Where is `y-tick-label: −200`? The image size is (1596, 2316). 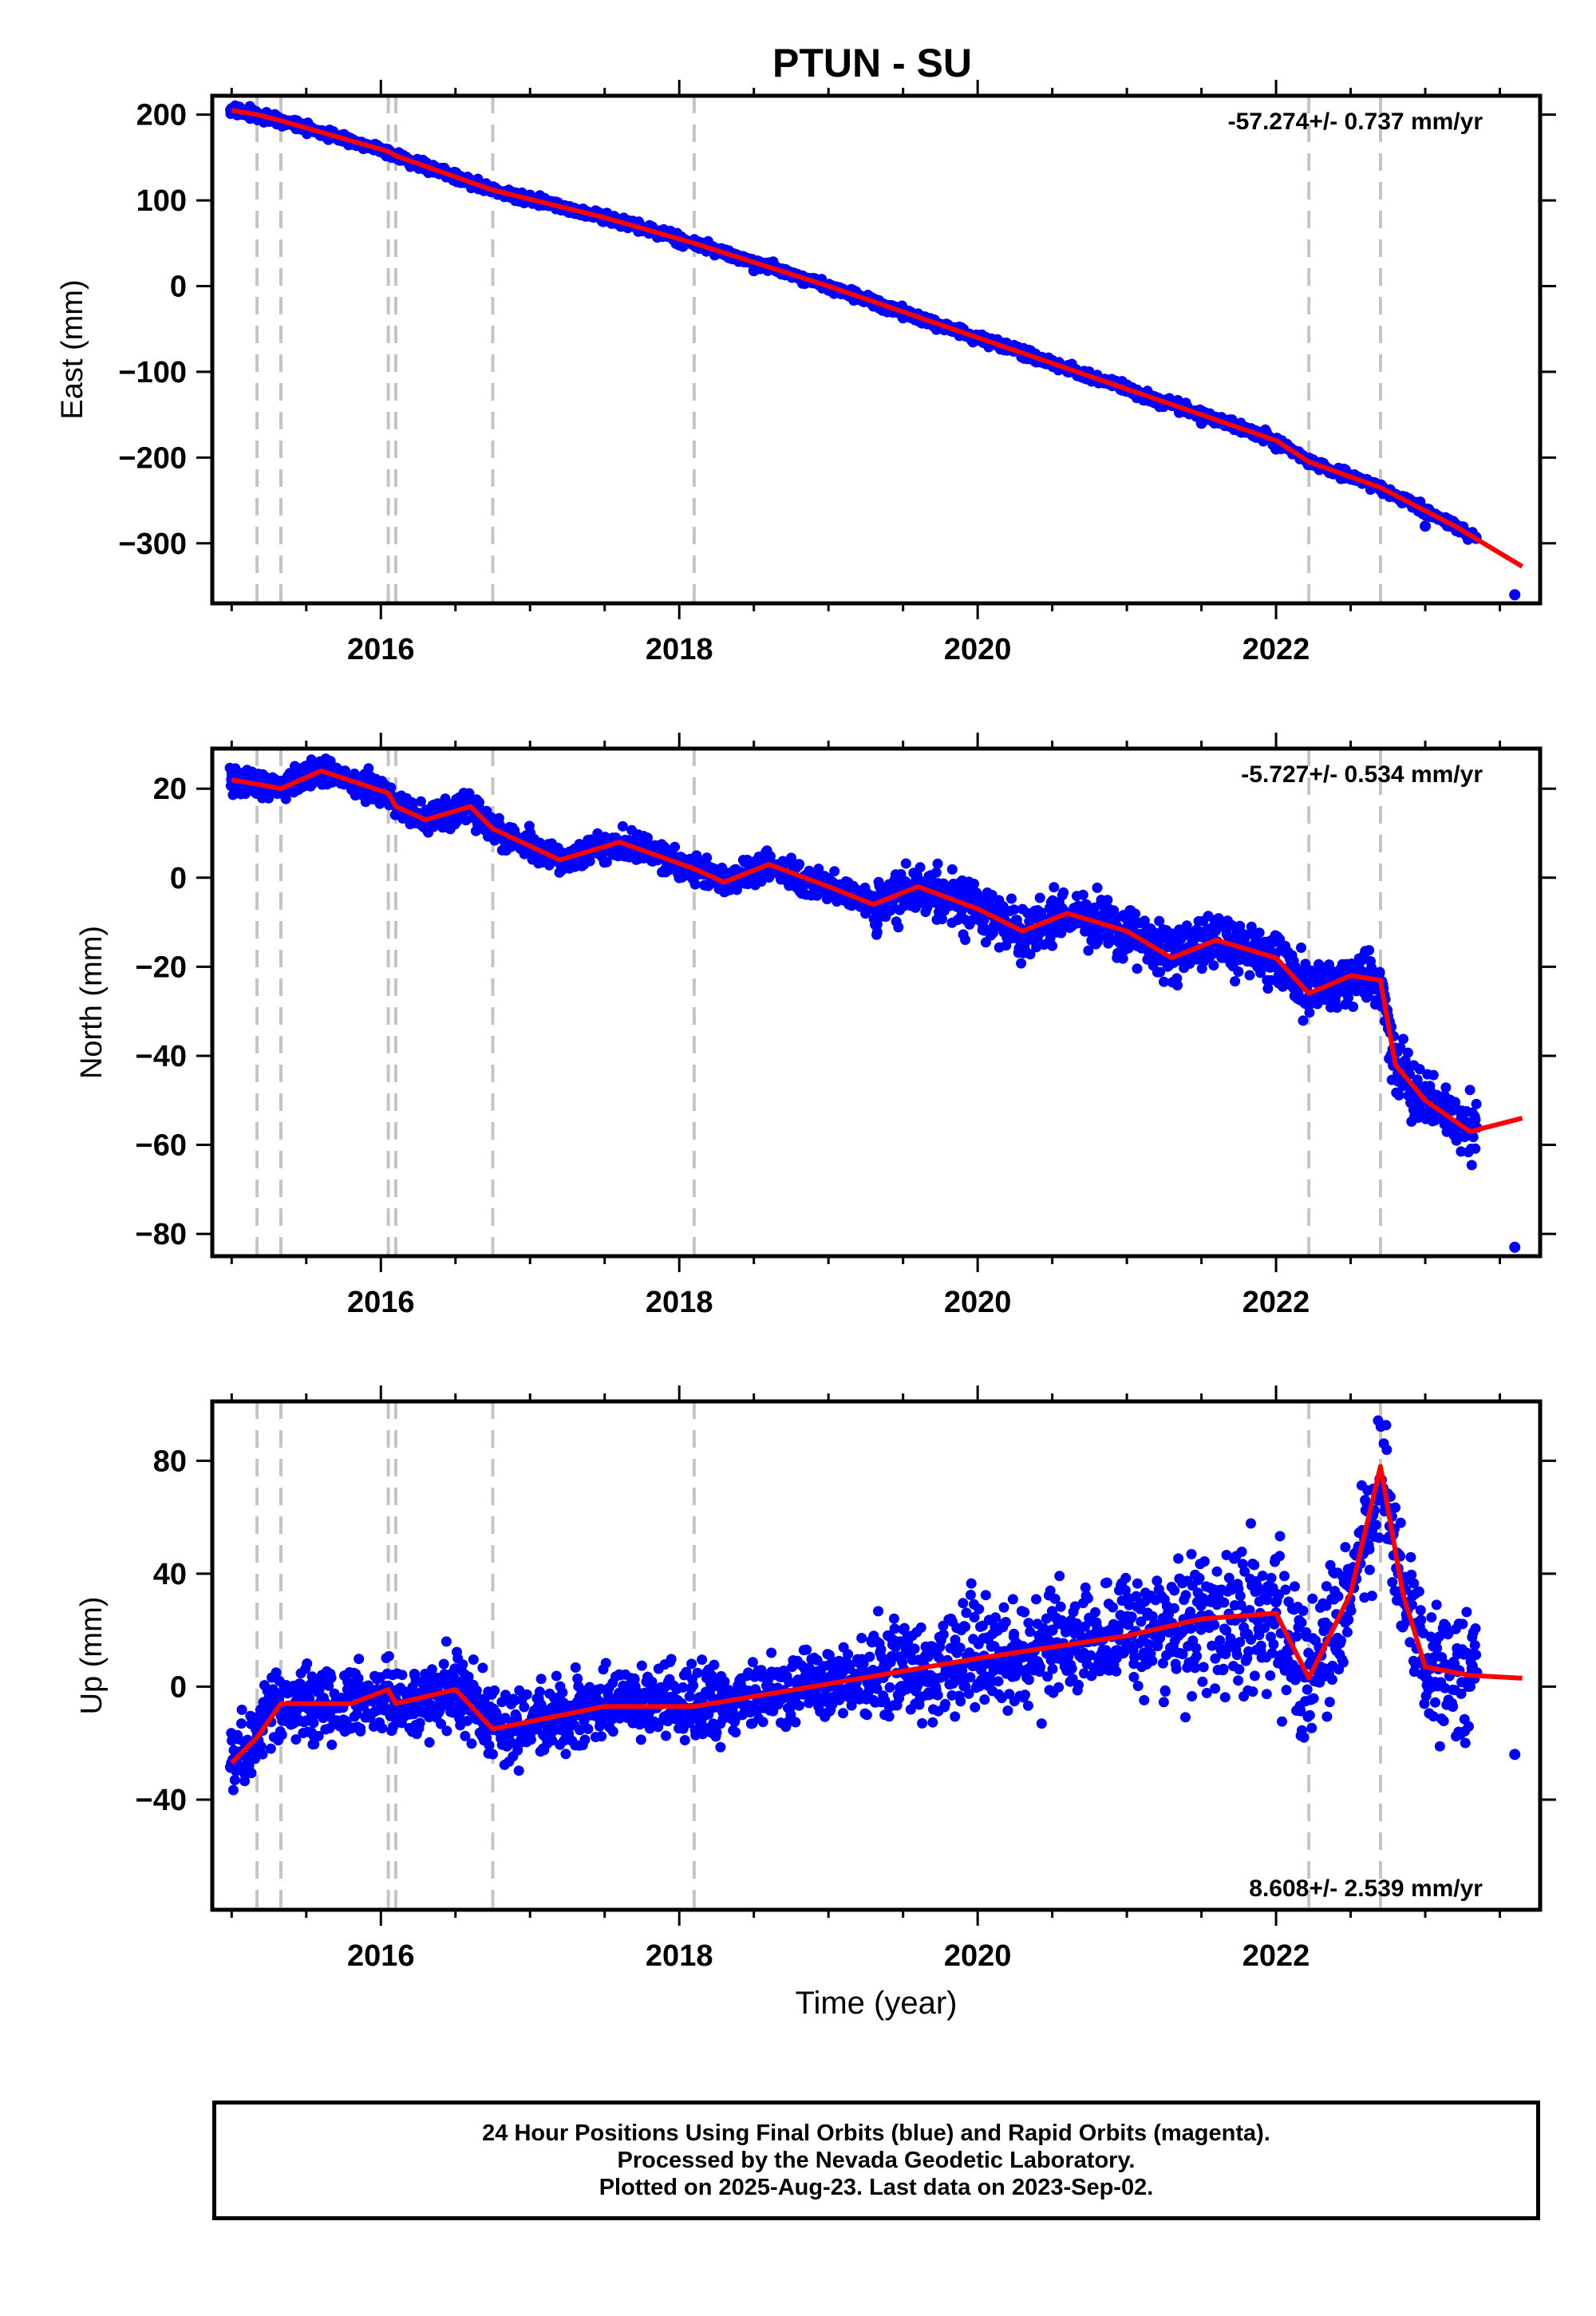
y-tick-label: −200 is located at coordinates (152, 458).